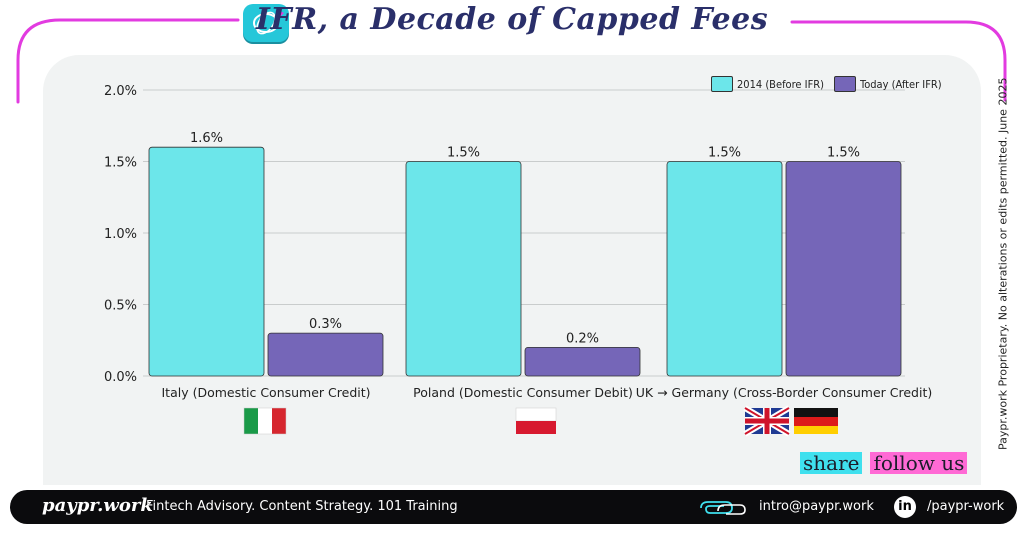 This screenshot has height=535, width=1024. I want to click on category-label: Poland (Domestic Consumer Debit), so click(523, 392).